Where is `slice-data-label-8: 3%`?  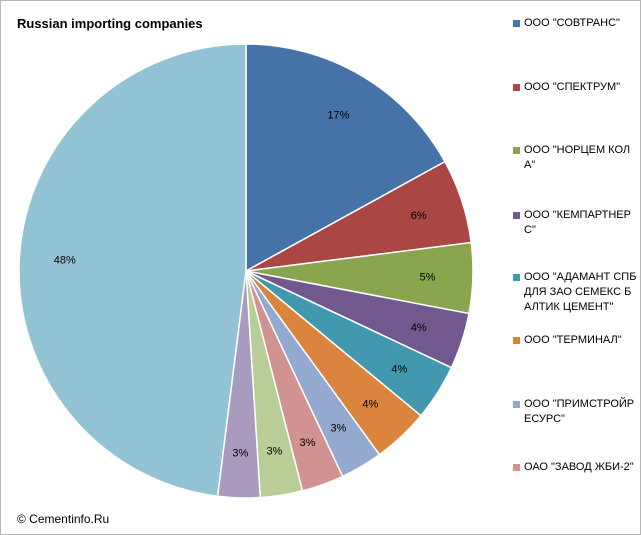 slice-data-label-8: 3% is located at coordinates (308, 443).